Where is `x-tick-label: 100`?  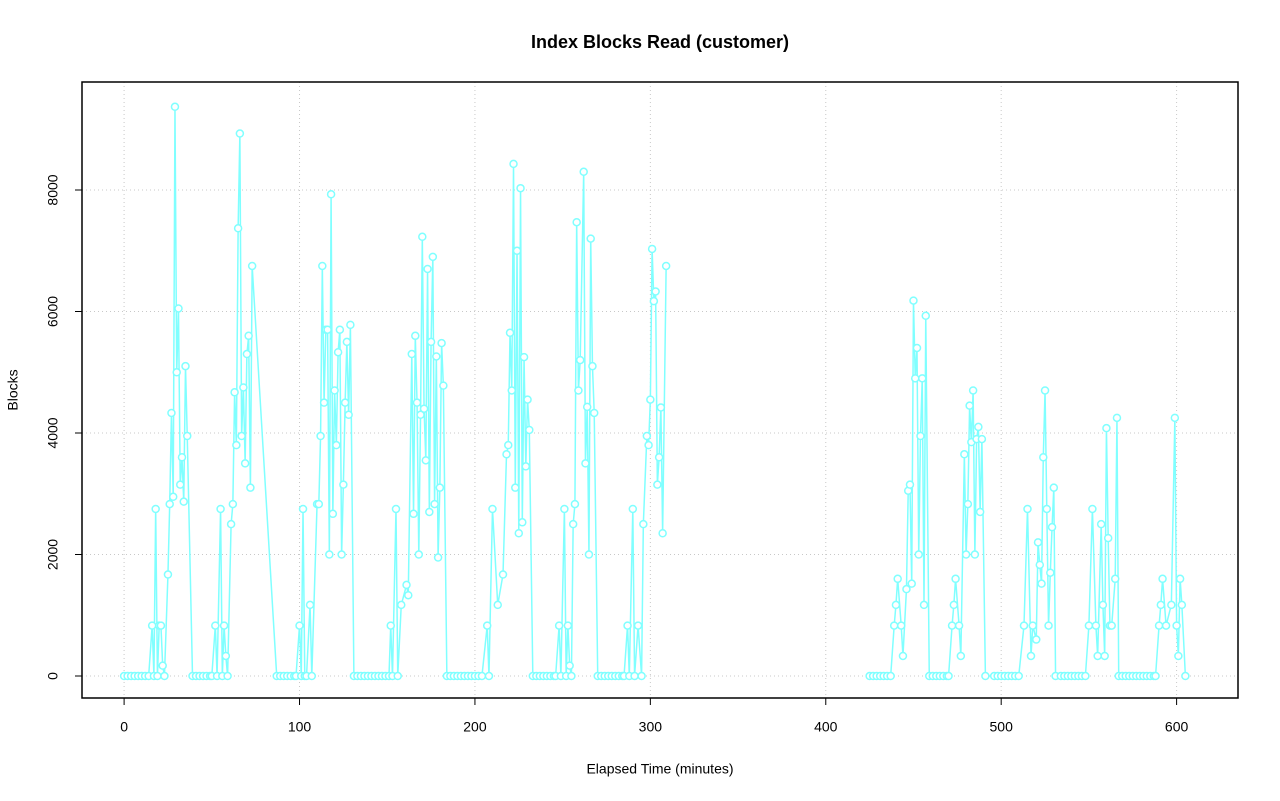
x-tick-label: 100 is located at coordinates (300, 727).